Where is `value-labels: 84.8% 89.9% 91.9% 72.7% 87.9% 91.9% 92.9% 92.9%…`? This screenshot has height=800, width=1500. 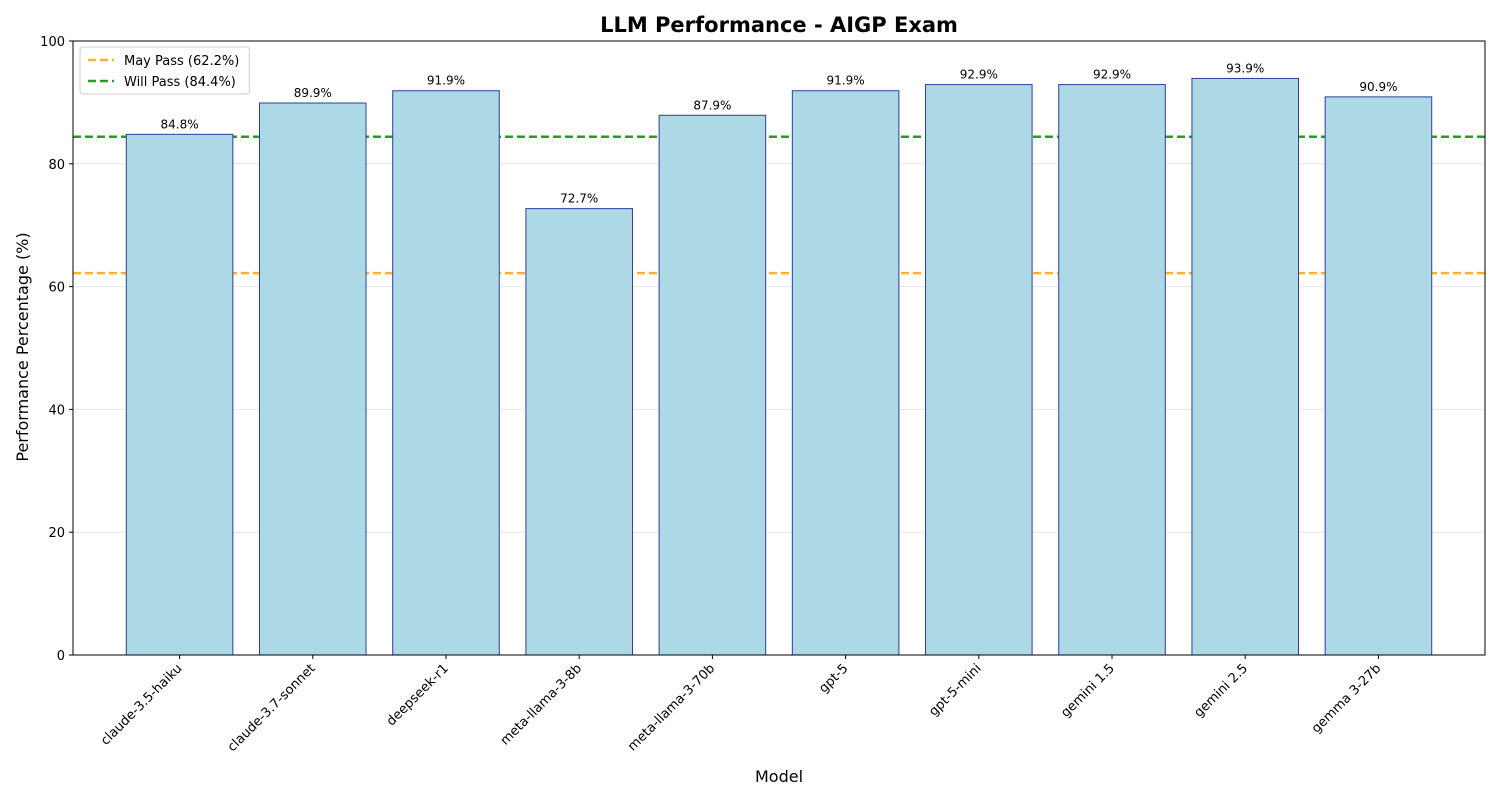 value-labels: 84.8% 89.9% 91.9% 72.7% 87.9% 91.9% 92.9% 92.9%… is located at coordinates (779, 133).